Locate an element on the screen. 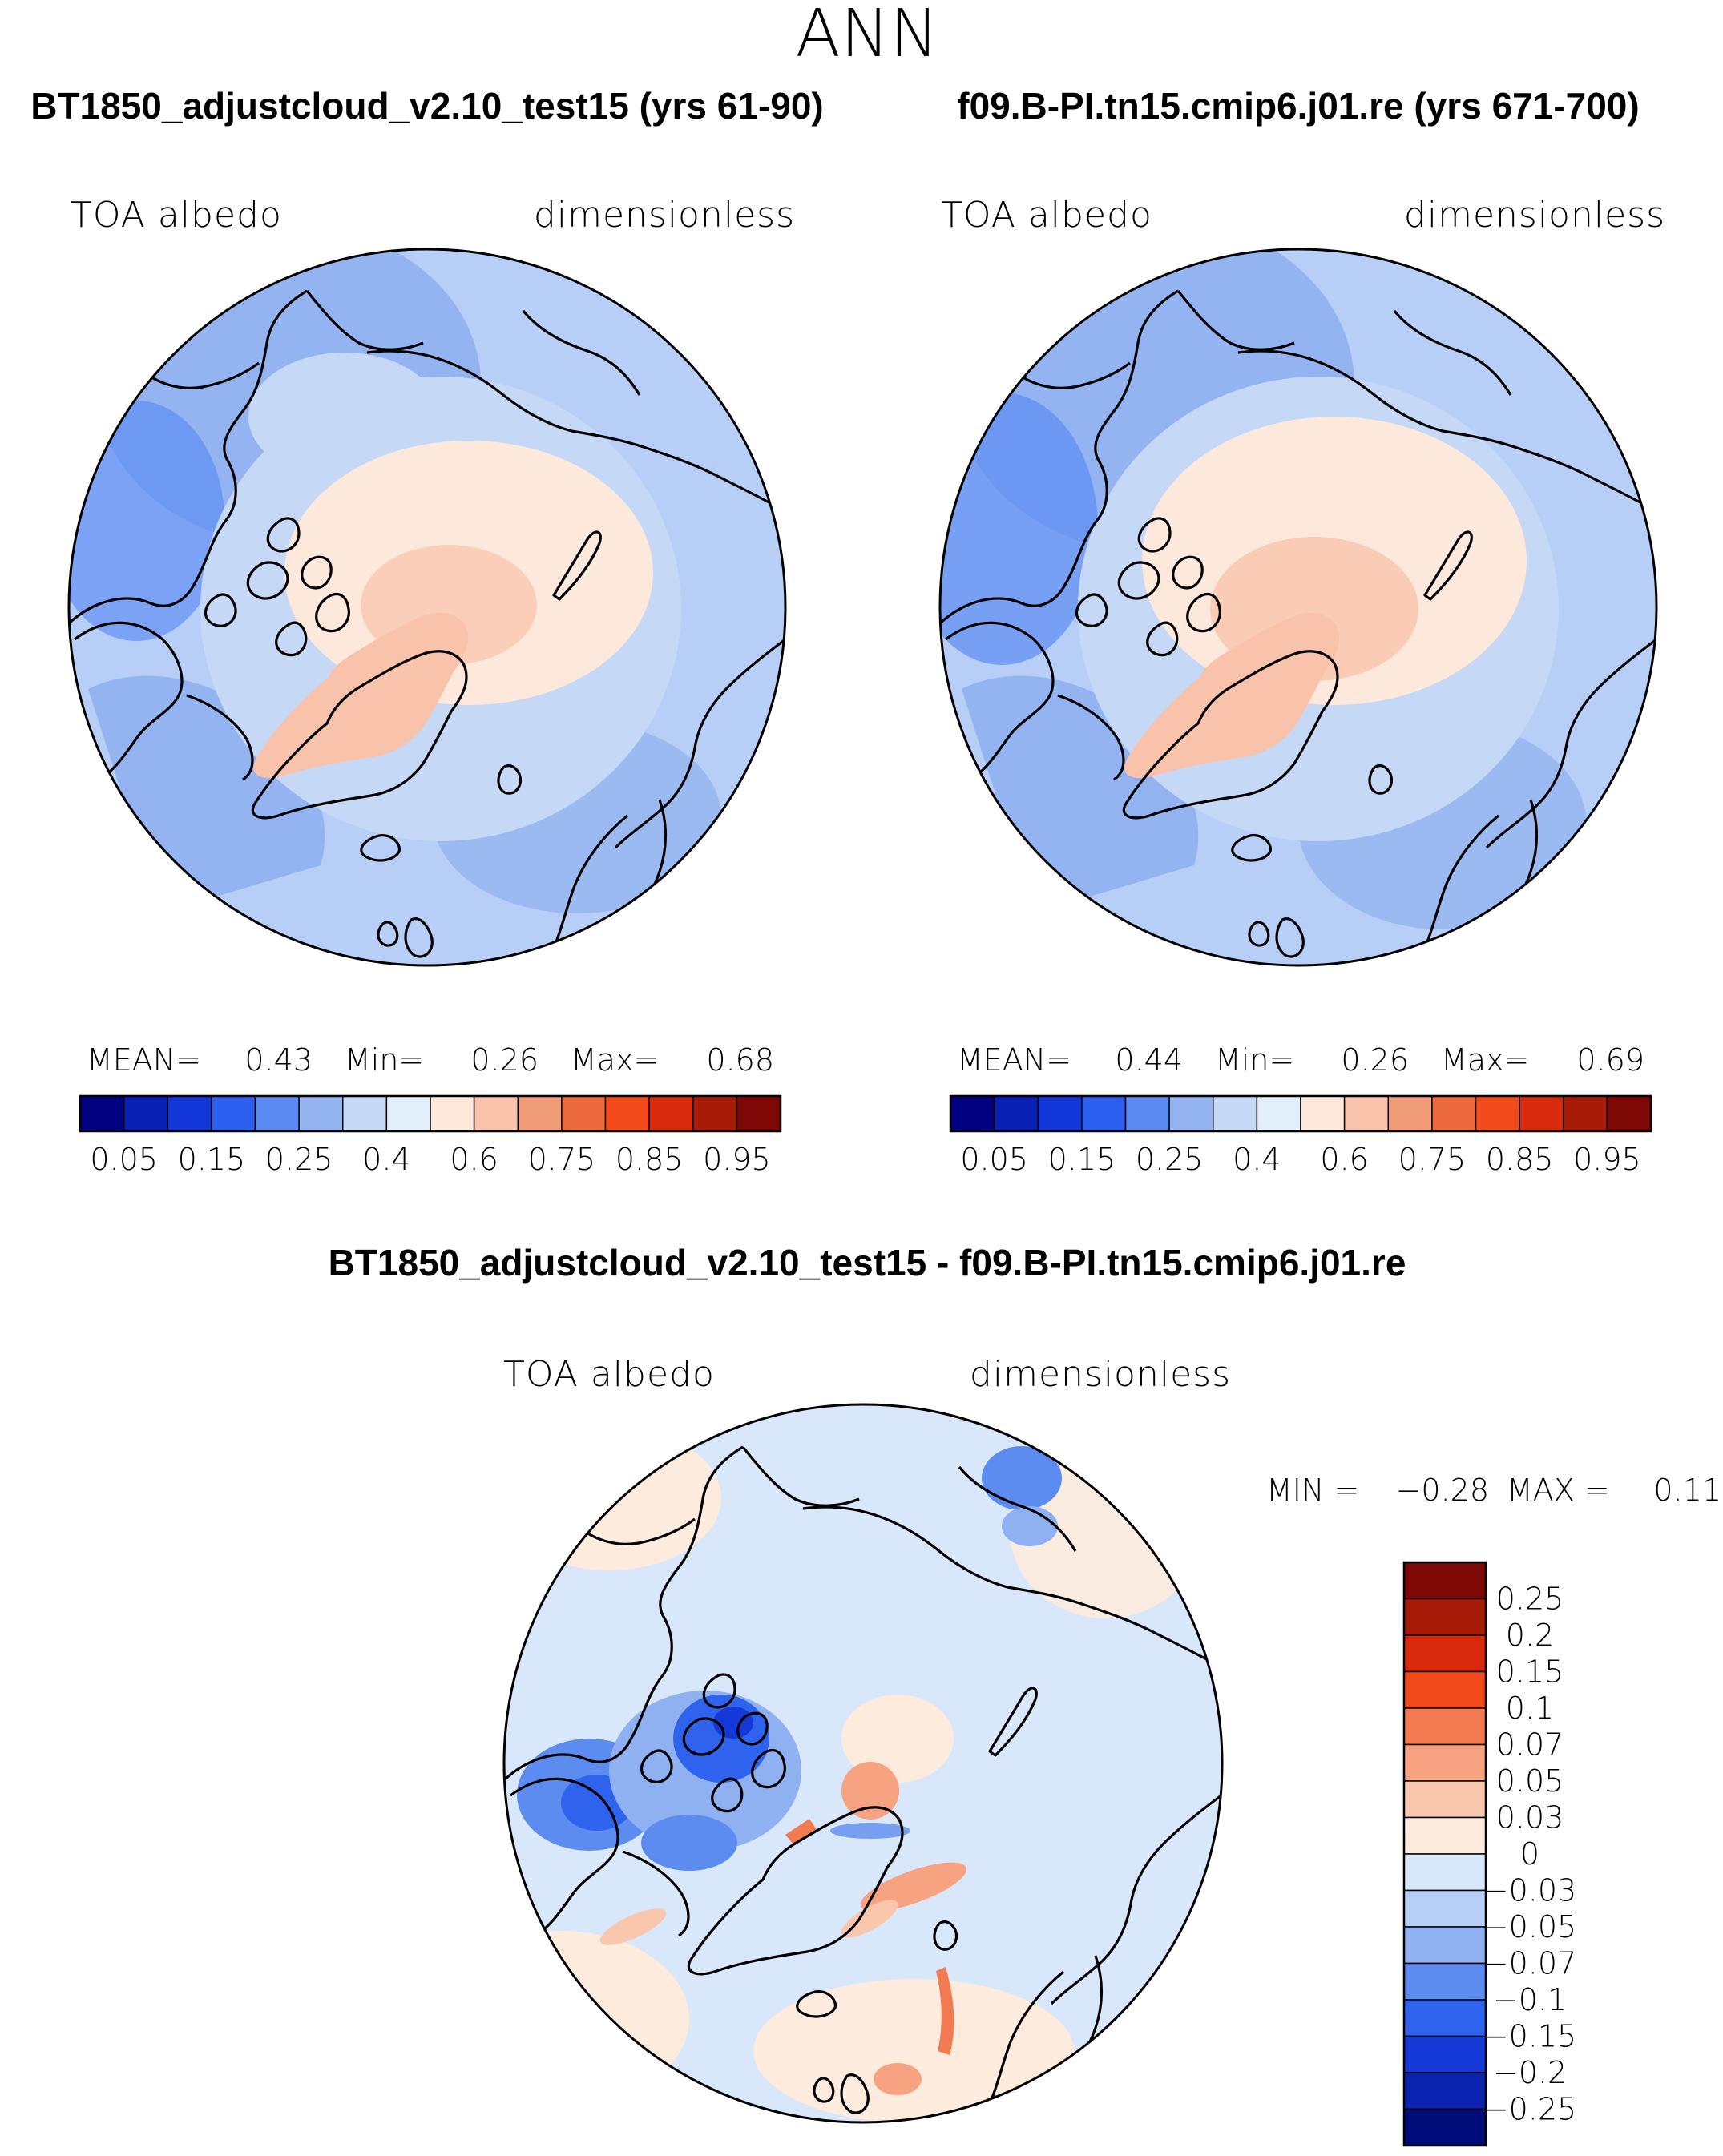 Image resolution: width=1723 pixels, height=2156 pixels. colorbar-tick-label: 0 is located at coordinates (1529, 1854).